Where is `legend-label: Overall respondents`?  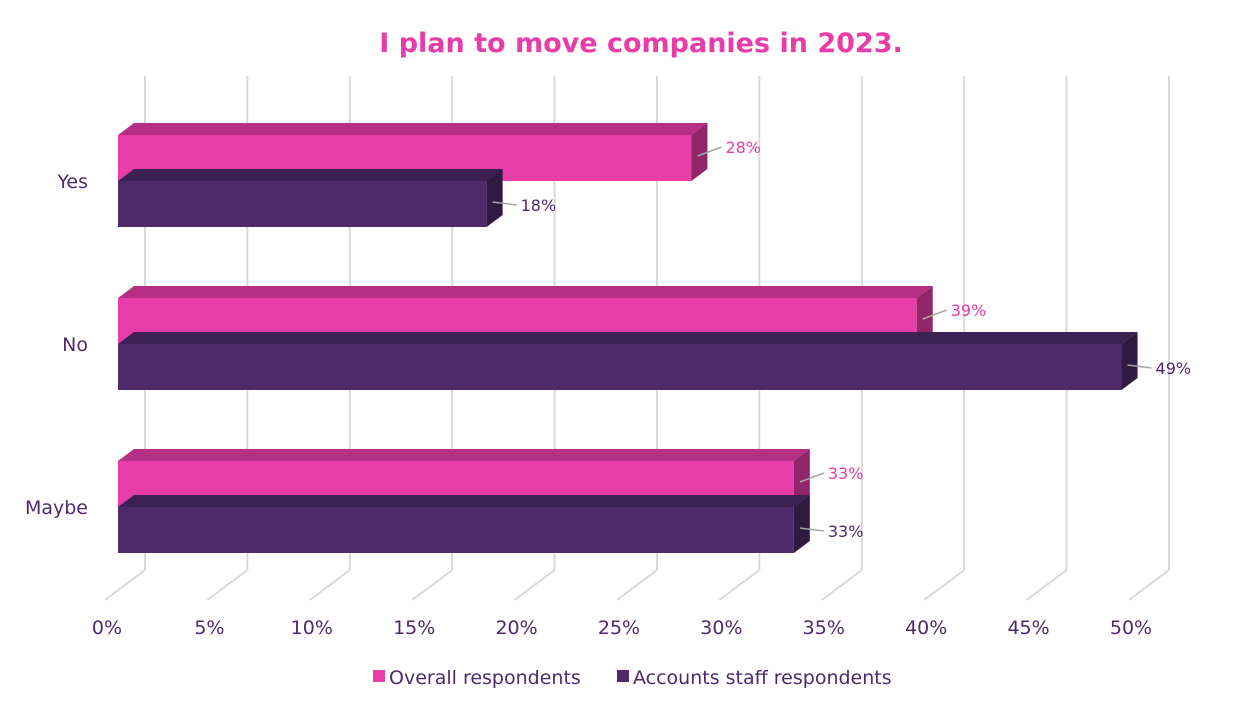
legend-label: Overall respondents is located at coordinates (485, 678).